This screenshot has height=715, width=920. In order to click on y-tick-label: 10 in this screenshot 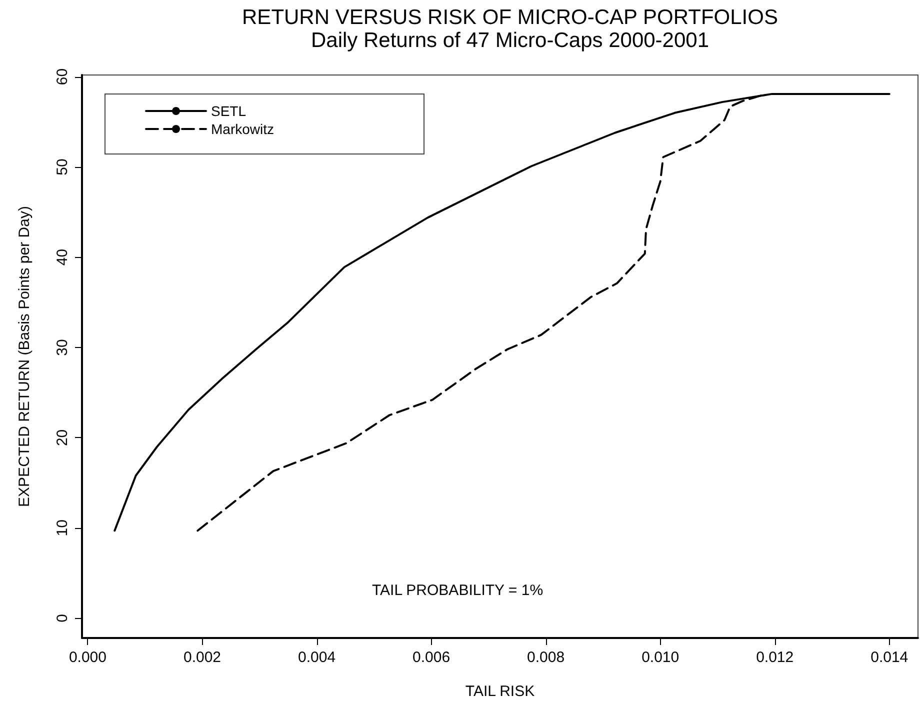, I will do `click(62, 528)`.